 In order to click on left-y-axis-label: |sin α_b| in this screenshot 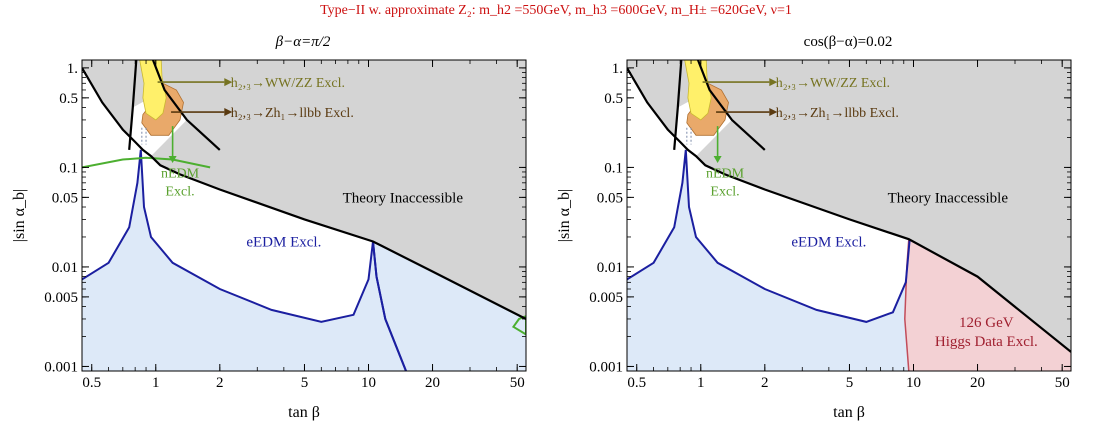, I will do `click(19, 215)`.